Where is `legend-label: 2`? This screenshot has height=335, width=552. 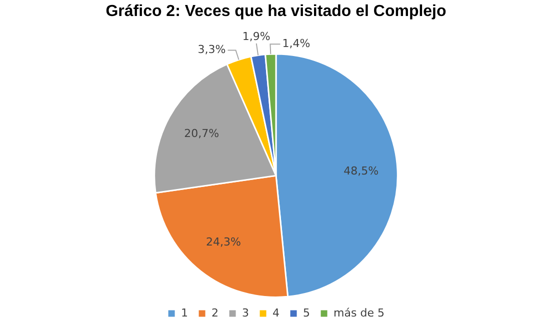 legend-label: 2 is located at coordinates (215, 313).